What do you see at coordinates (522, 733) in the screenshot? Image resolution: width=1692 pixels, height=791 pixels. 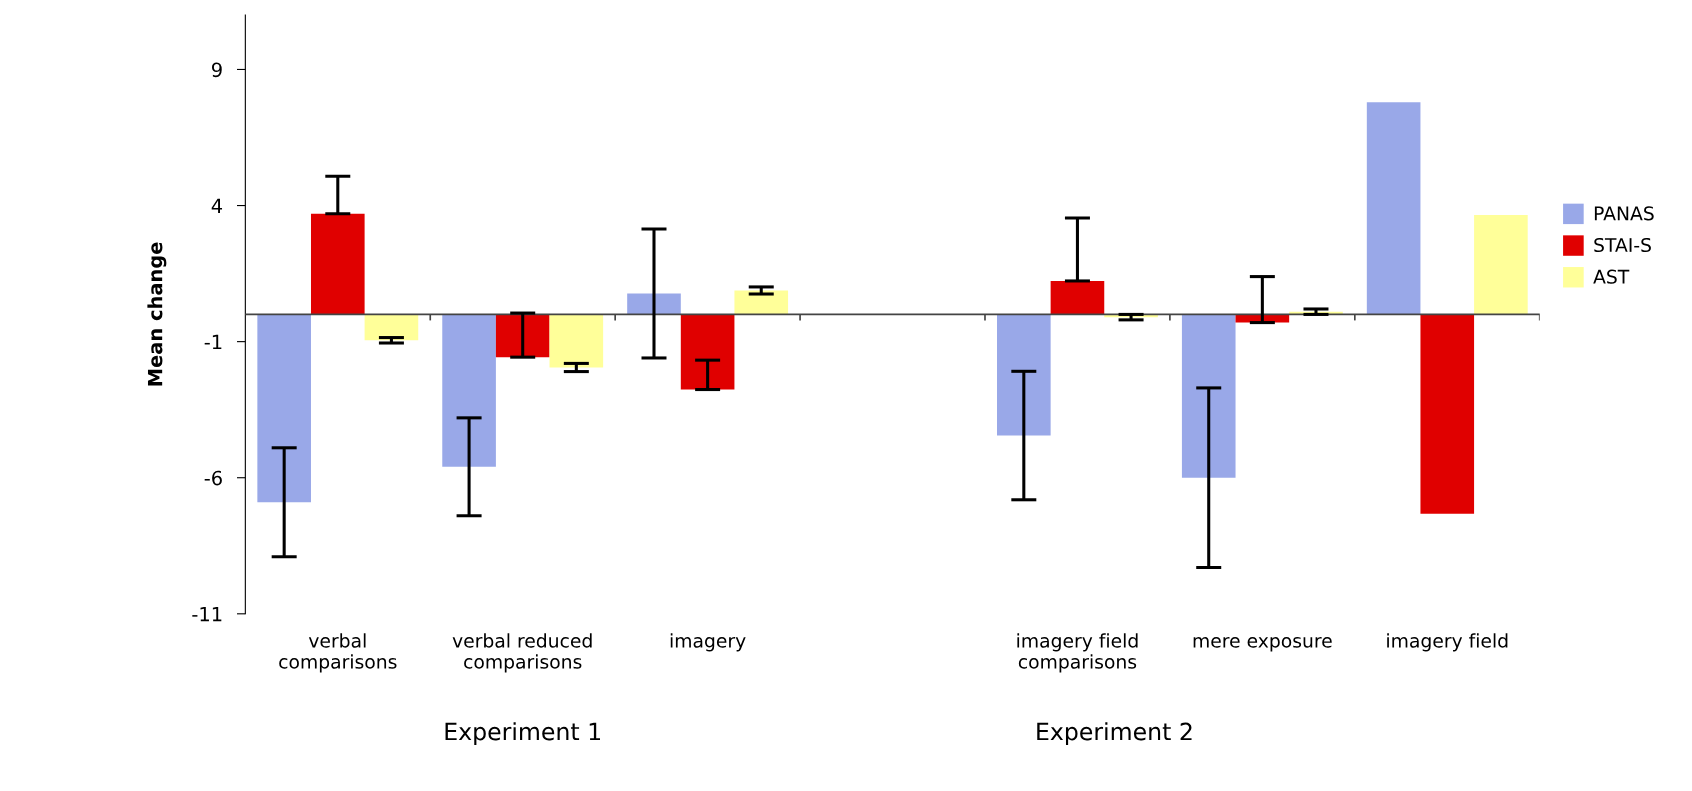 I see `text: Experiment 1` at bounding box center [522, 733].